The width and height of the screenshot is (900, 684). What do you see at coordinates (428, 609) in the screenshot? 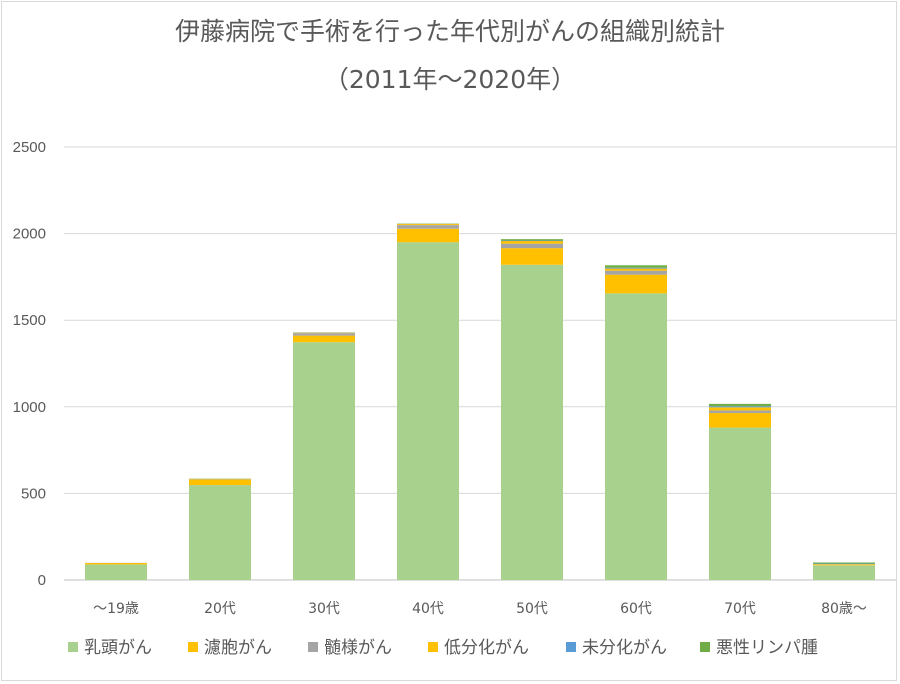
I see `x-tick-label: 40代` at bounding box center [428, 609].